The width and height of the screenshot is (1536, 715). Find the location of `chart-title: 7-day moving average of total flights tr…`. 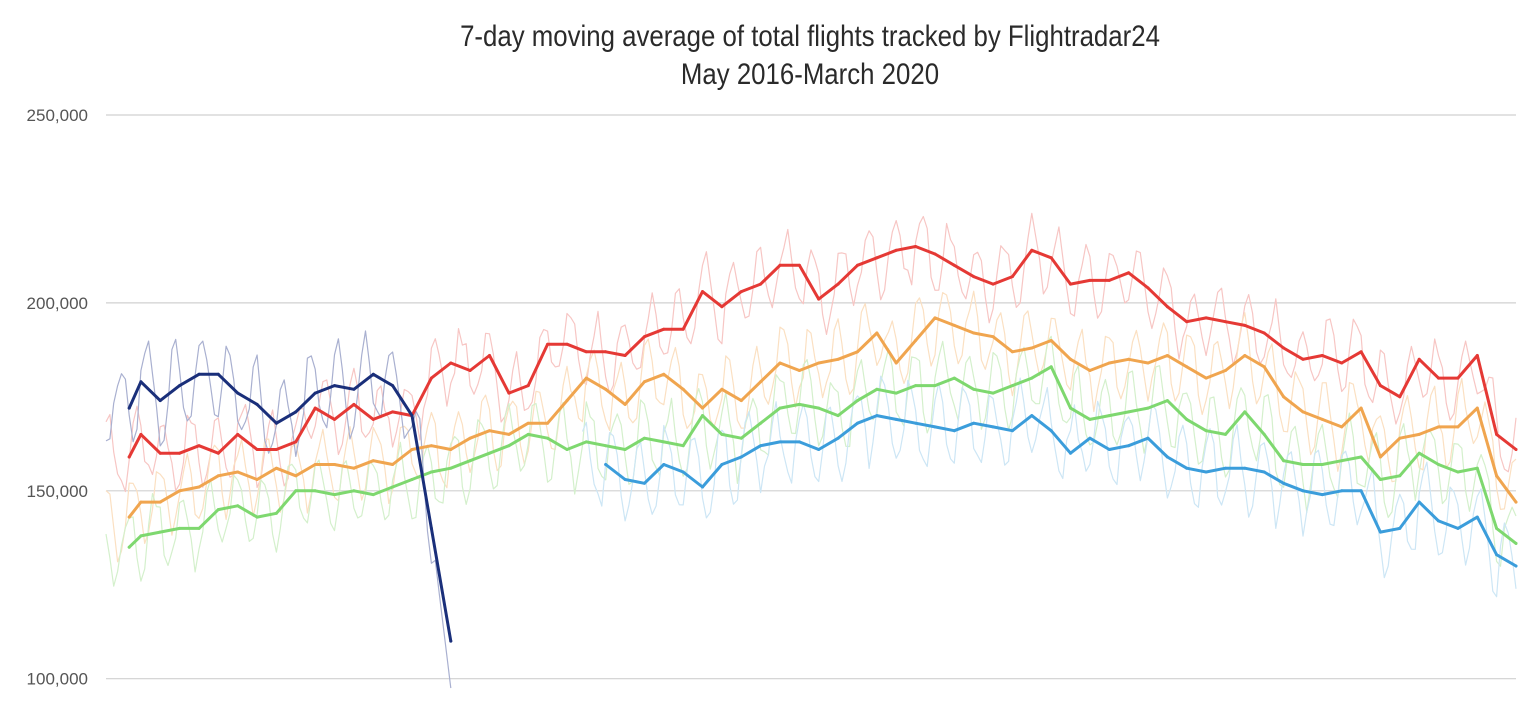

chart-title: 7-day moving average of total flights tr… is located at coordinates (810, 36).